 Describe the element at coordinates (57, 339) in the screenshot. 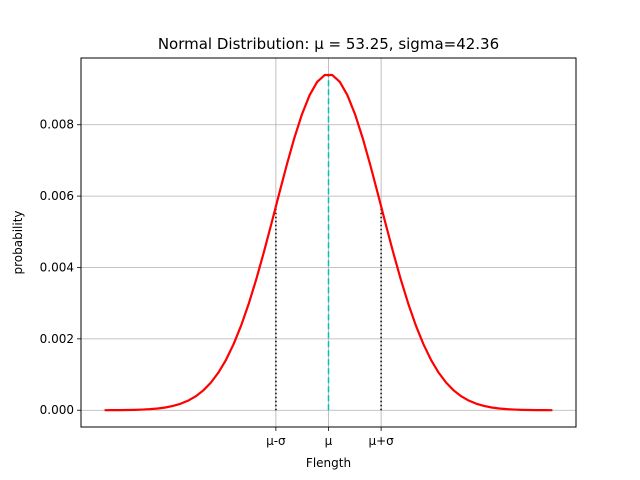

I see `y-tick-label-1: 0.002` at that location.